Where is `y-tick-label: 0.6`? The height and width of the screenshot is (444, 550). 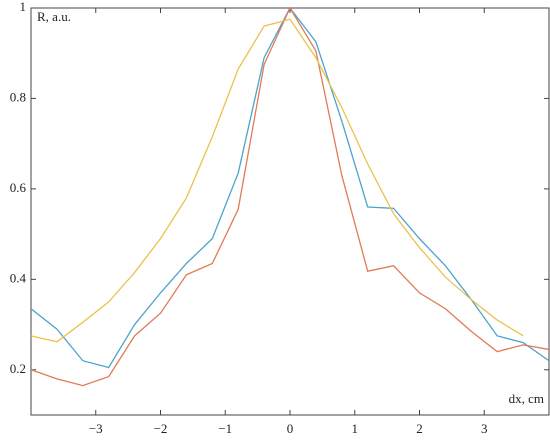 y-tick-label: 0.6 is located at coordinates (18, 187).